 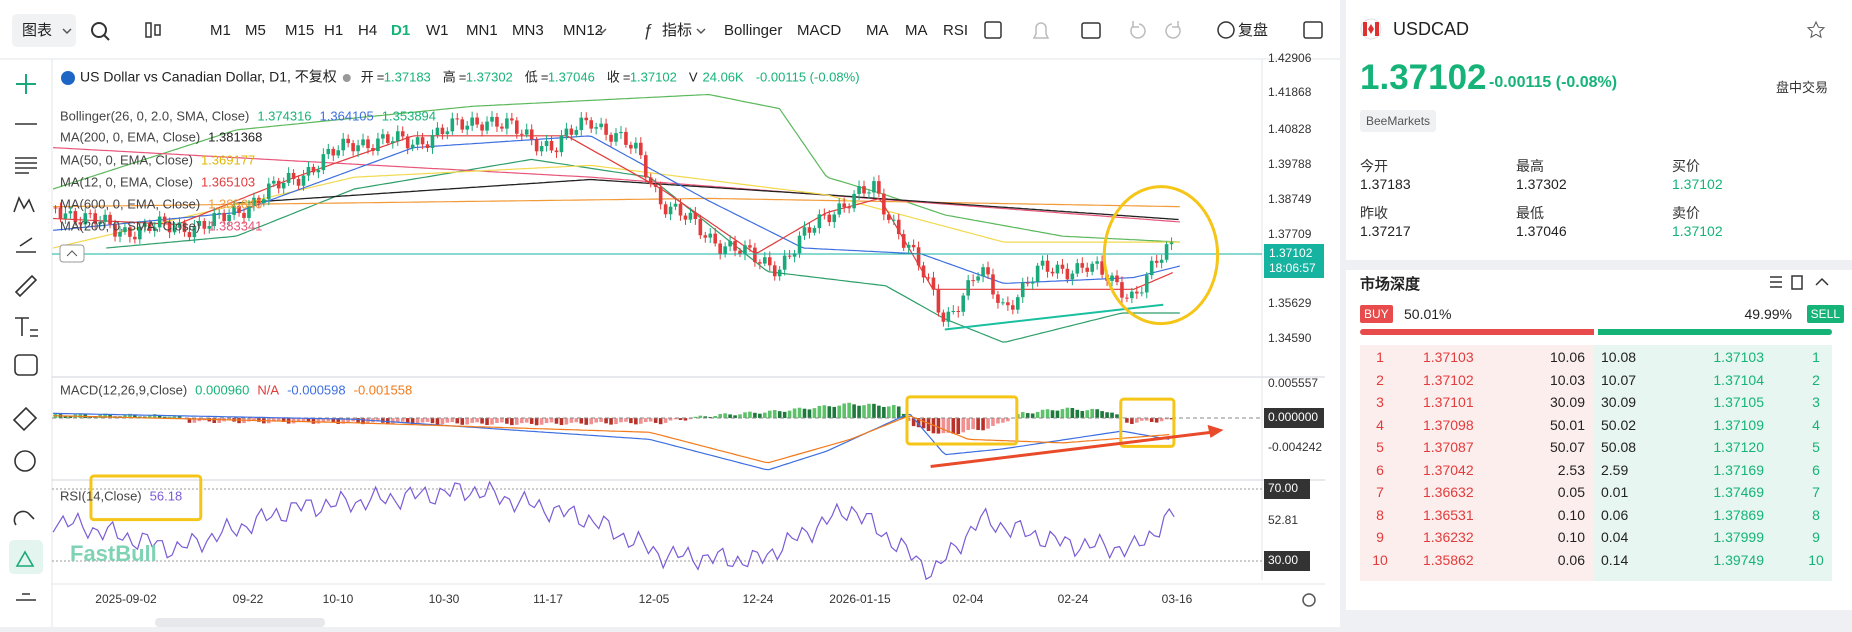 What do you see at coordinates (1290, 164) in the screenshot?
I see `price-tick: 1.39788` at bounding box center [1290, 164].